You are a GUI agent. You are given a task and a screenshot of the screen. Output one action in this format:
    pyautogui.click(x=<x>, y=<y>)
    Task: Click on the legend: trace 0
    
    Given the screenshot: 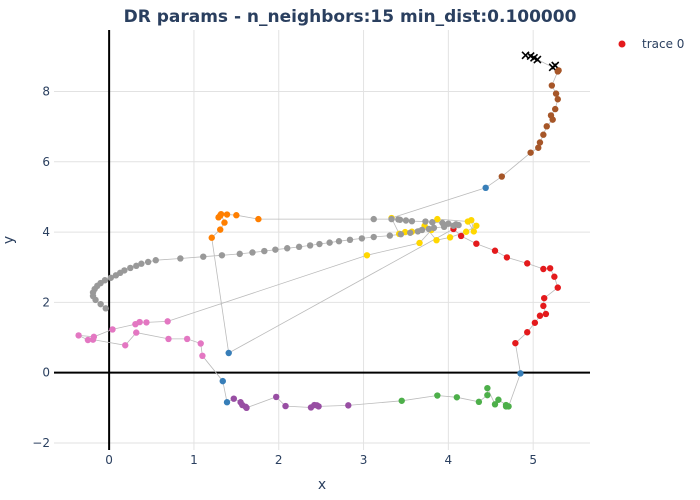 What is the action you would take?
    pyautogui.click(x=651, y=44)
    